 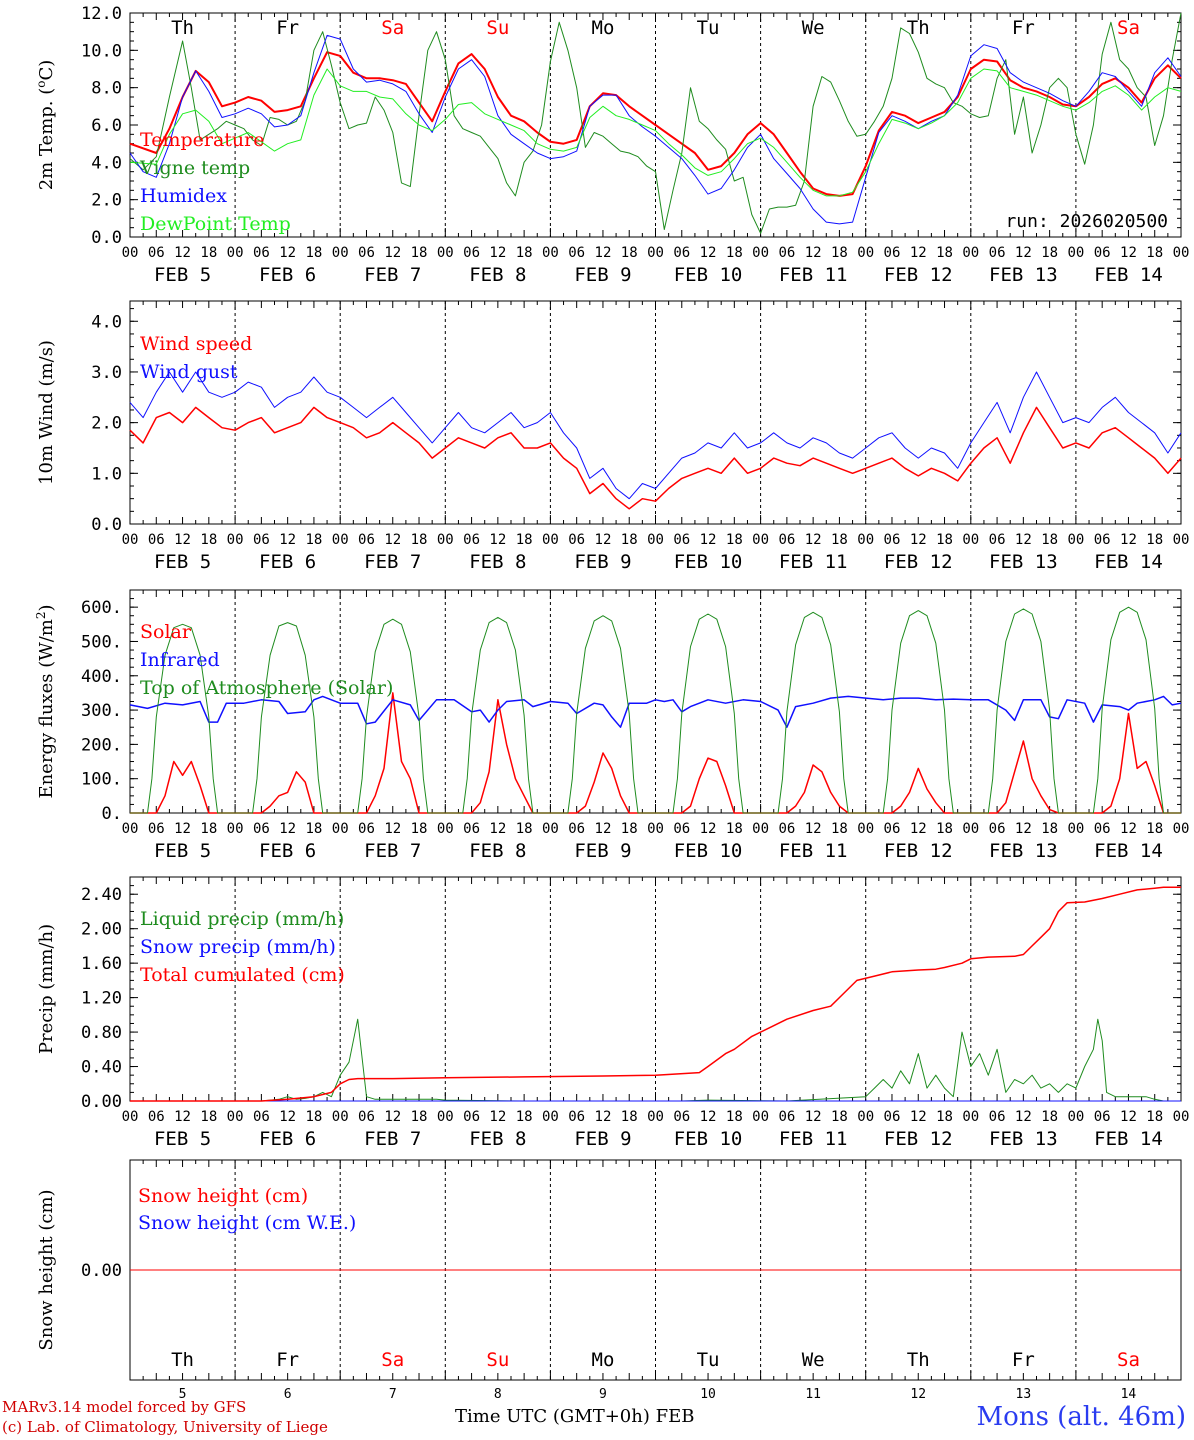 I want to click on series-line-top-of-atmosphere-solar-, so click(x=655, y=710).